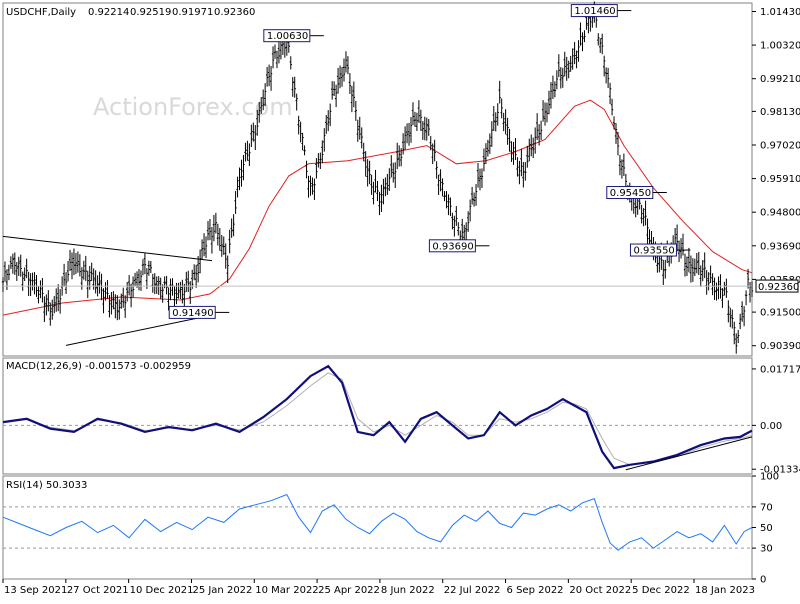 The height and width of the screenshot is (604, 800). What do you see at coordinates (594, 11) in the screenshot?
I see `price-annotation-label: 1.01460` at bounding box center [594, 11].